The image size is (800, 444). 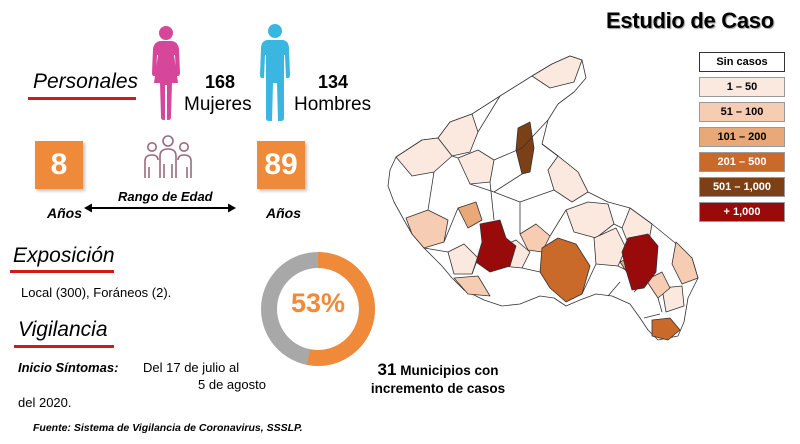 I want to click on municipios-line1: Municipios con, so click(x=449, y=370).